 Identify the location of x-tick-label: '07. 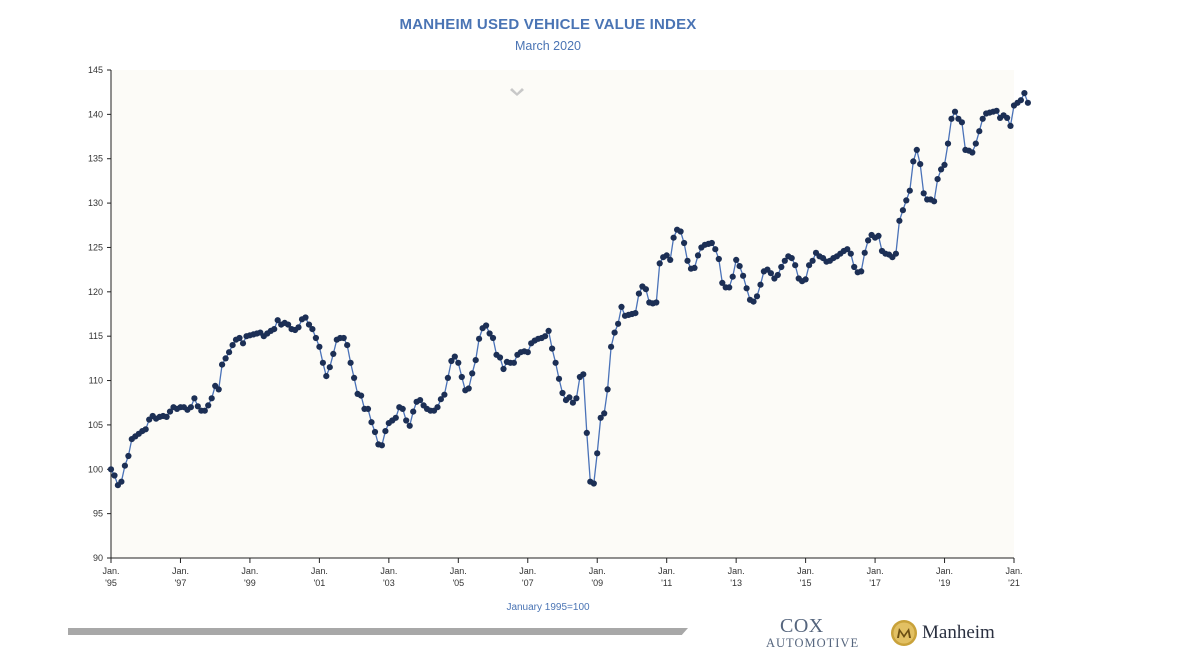
(528, 583).